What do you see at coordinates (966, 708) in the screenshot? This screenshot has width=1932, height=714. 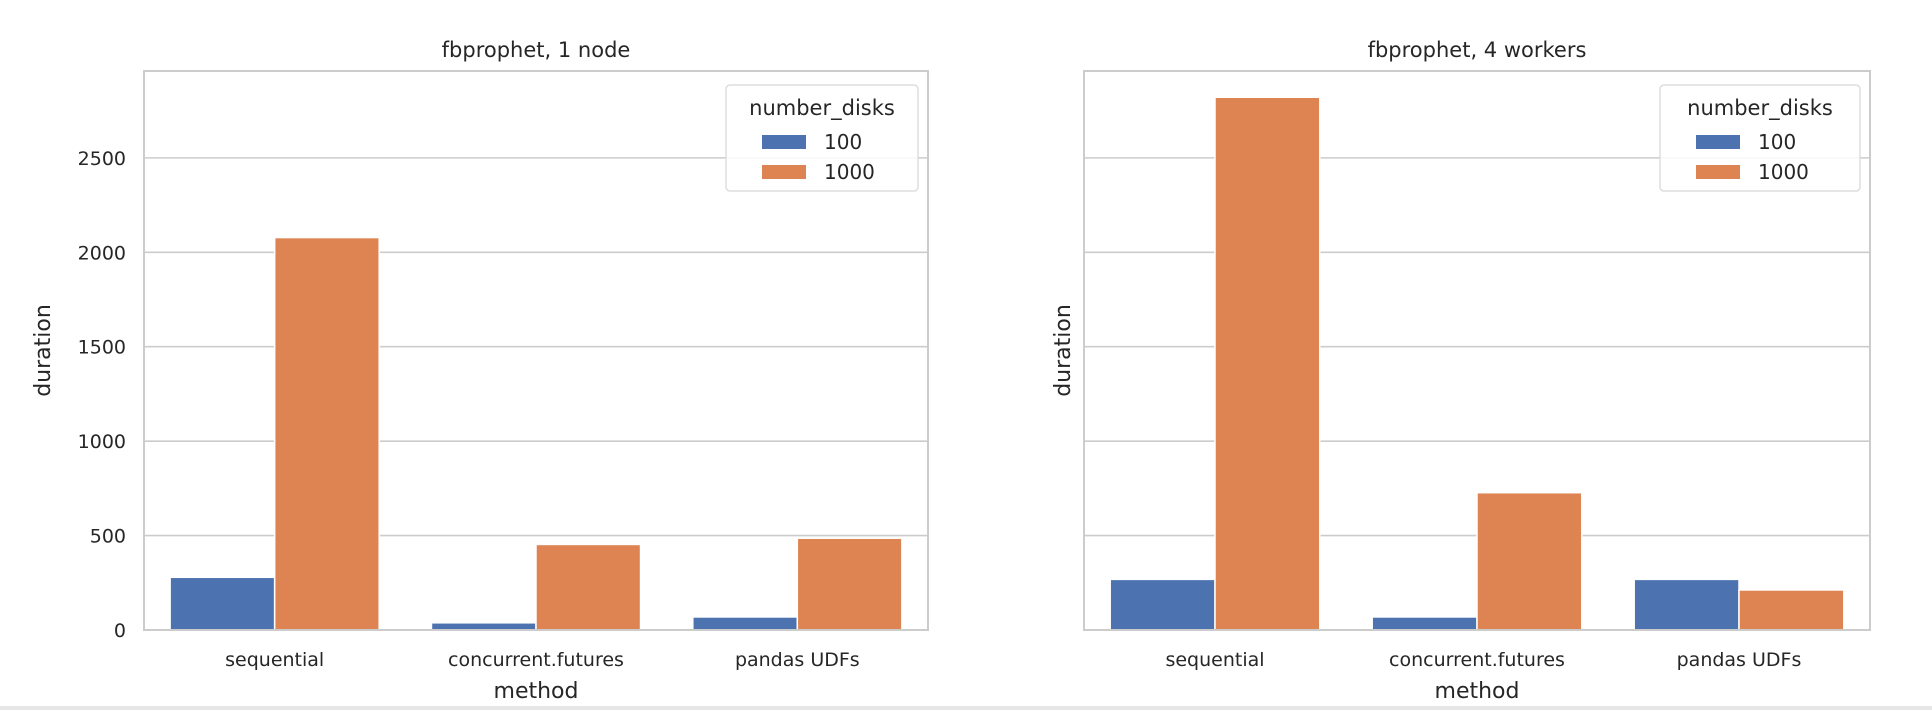 I see `bottom-divider` at bounding box center [966, 708].